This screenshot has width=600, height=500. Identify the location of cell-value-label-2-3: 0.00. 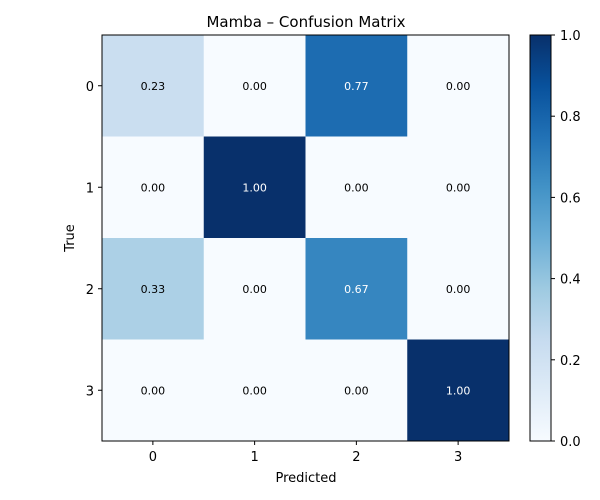
(458, 289).